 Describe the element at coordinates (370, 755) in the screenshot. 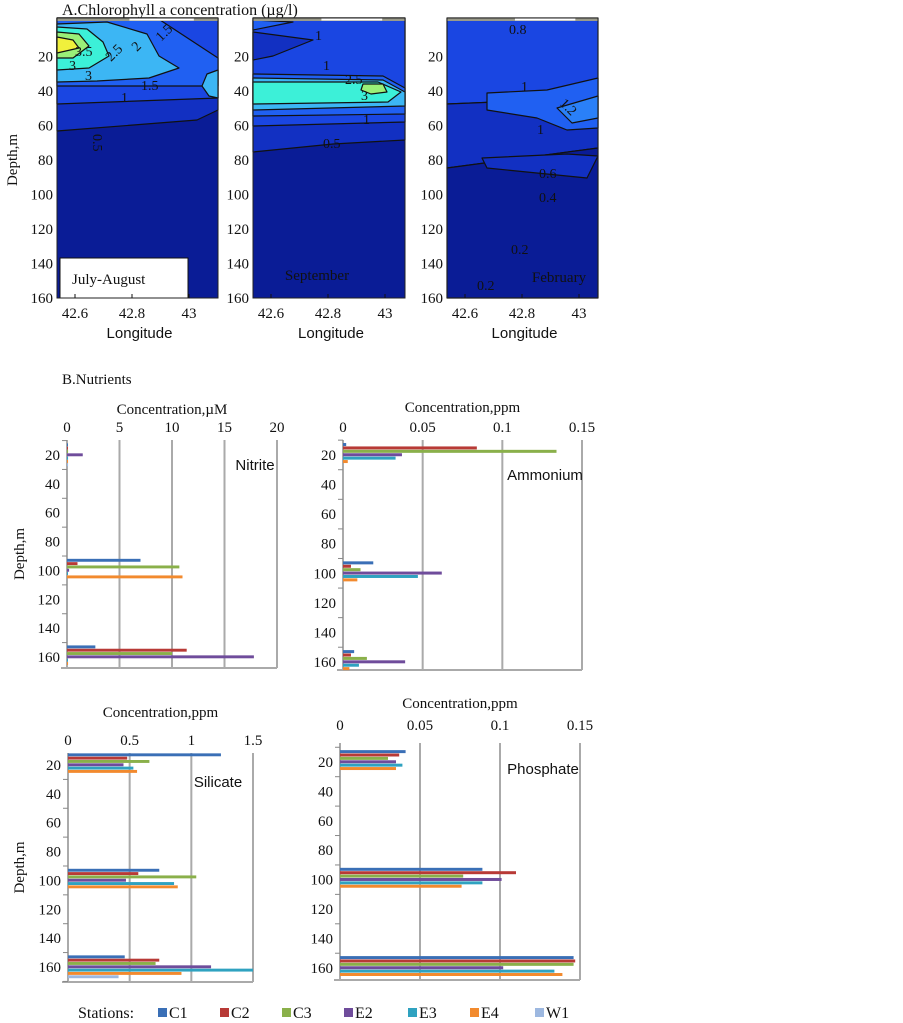

I see `bar-phosphate-C2-20m` at that location.